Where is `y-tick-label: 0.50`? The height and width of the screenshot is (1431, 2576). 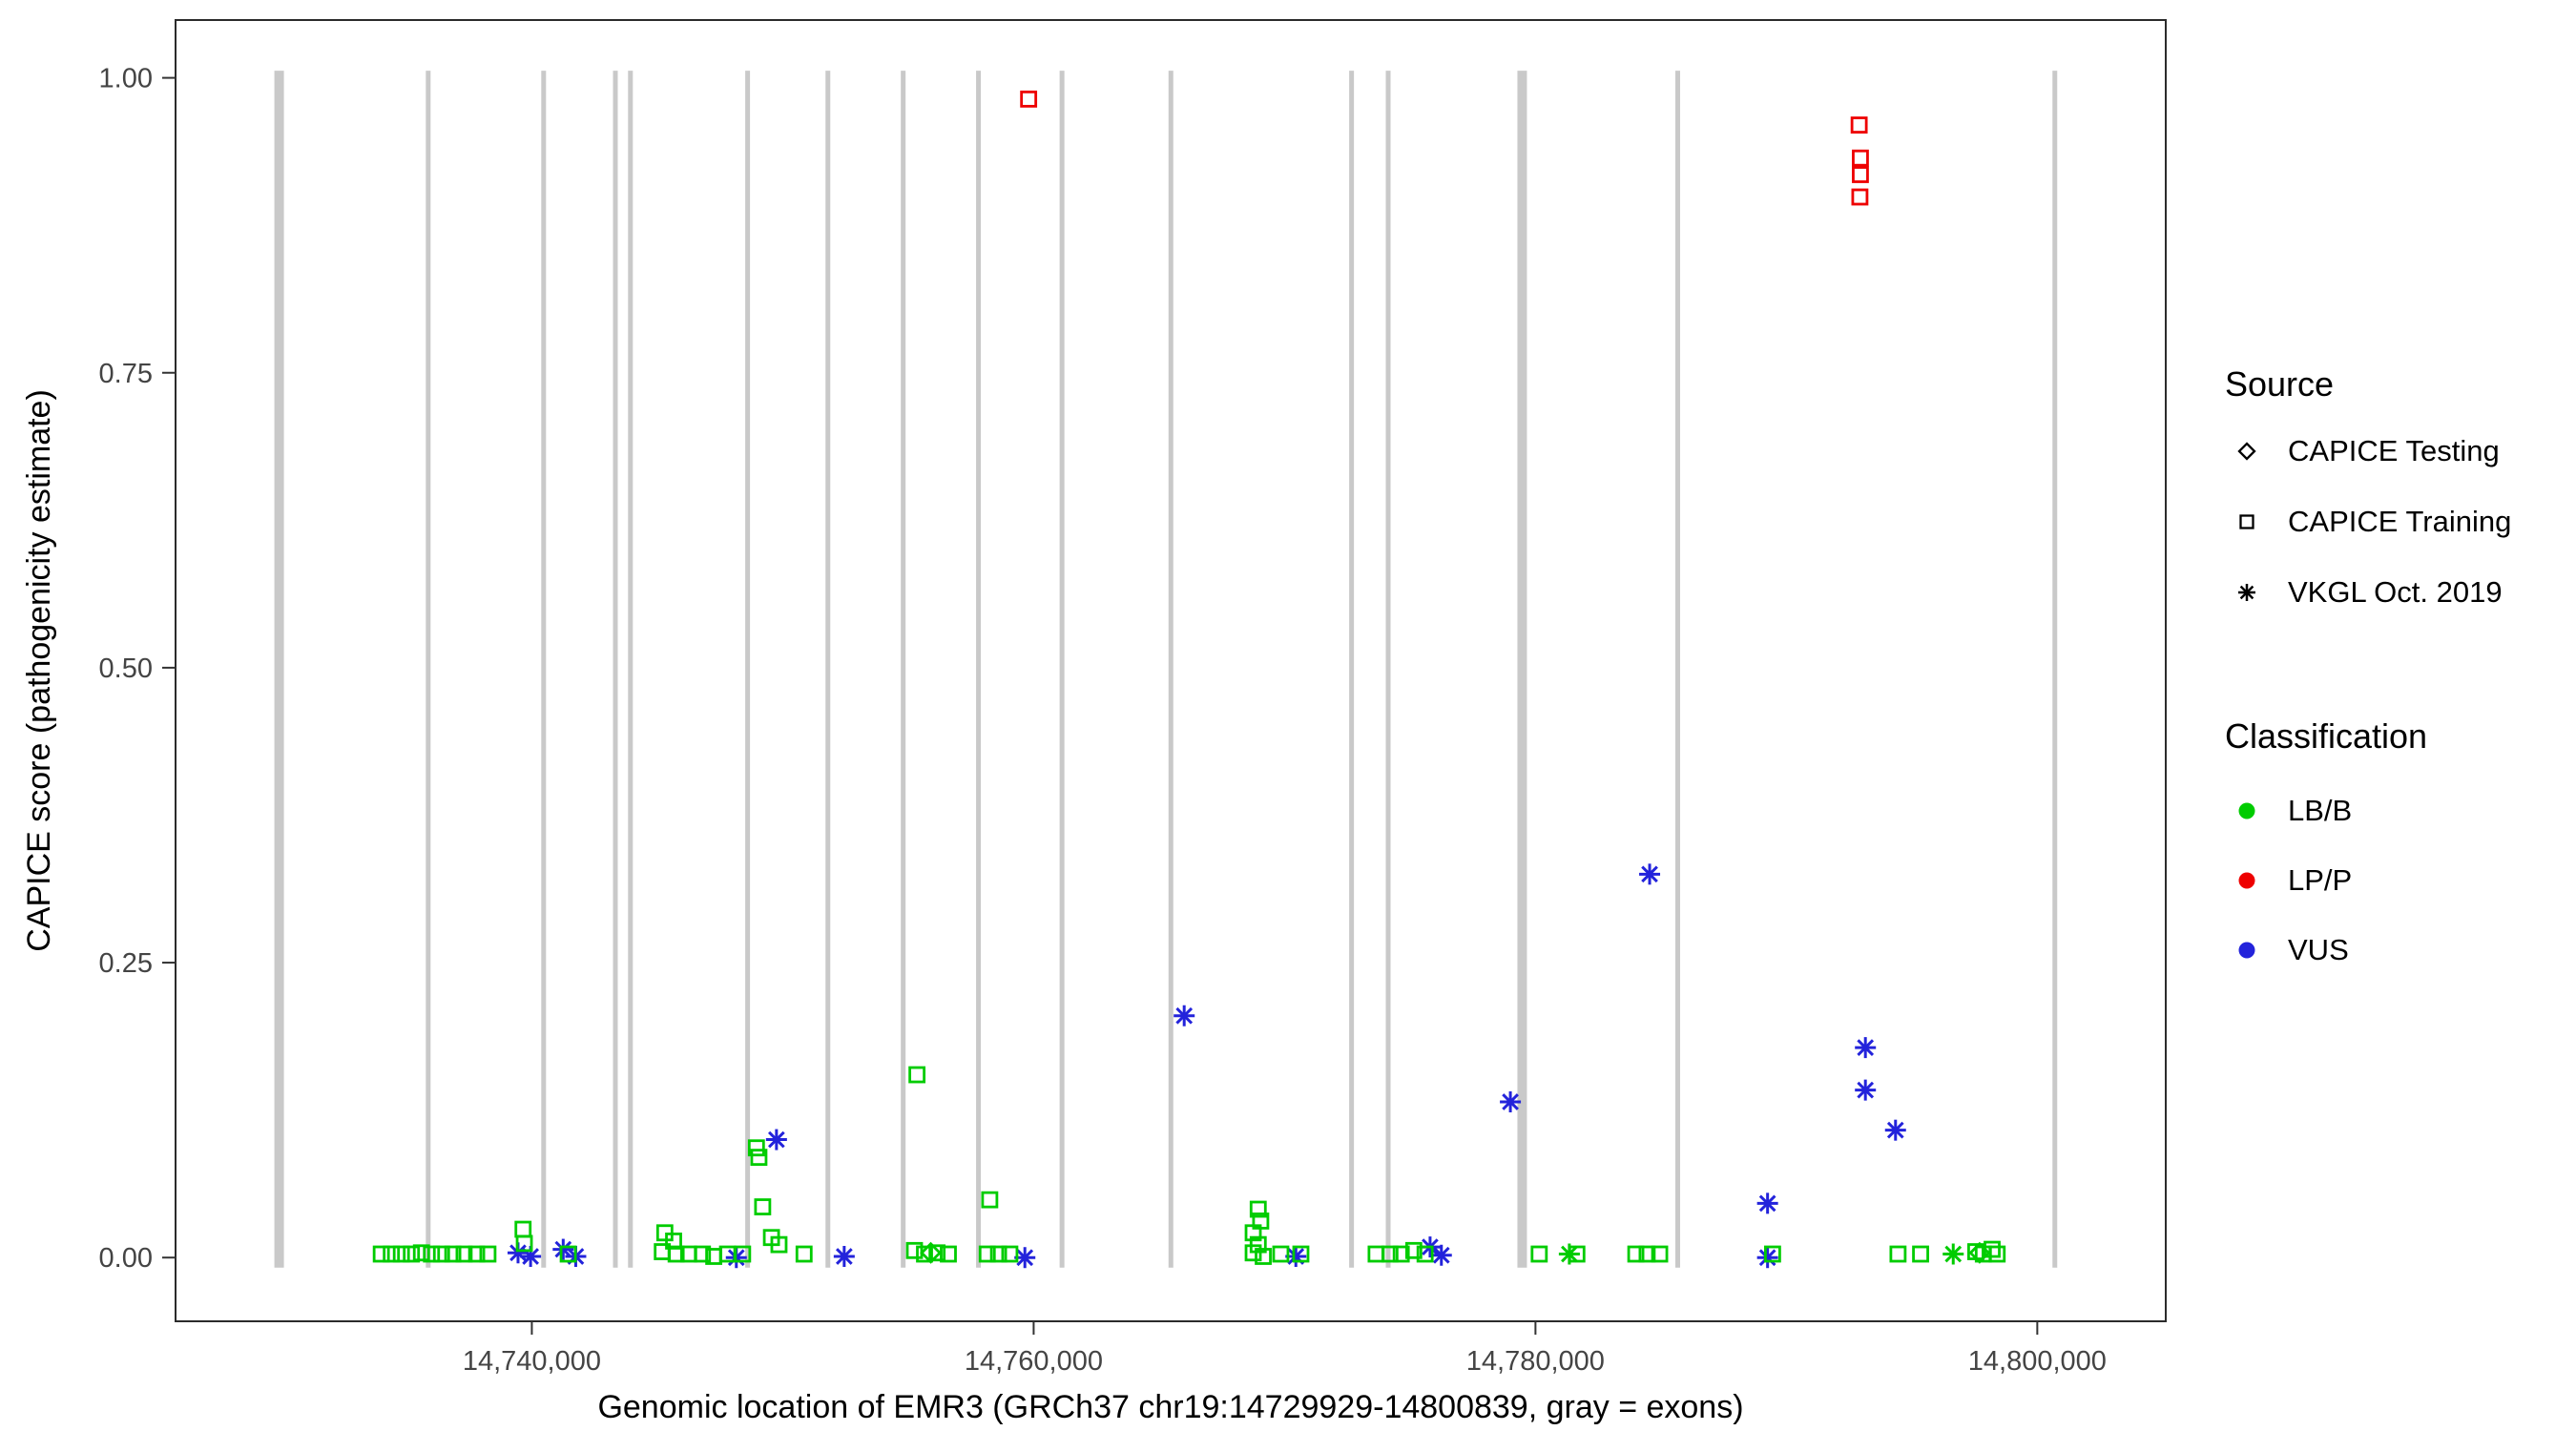 y-tick-label: 0.50 is located at coordinates (126, 668).